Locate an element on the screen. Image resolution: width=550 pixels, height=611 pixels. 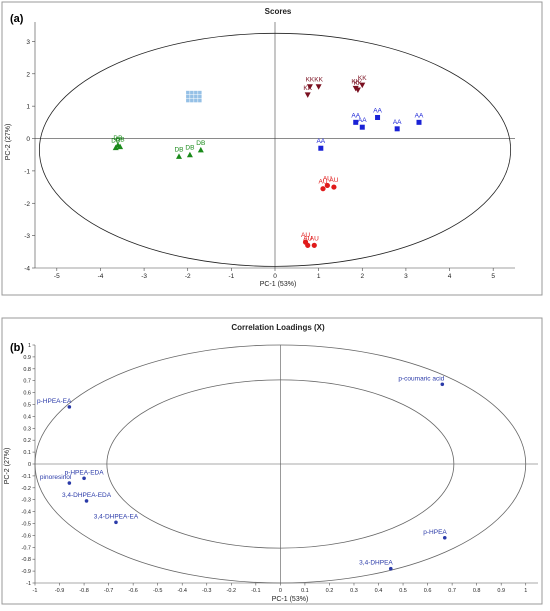
x-tick-label: 5 is located at coordinates (493, 276).